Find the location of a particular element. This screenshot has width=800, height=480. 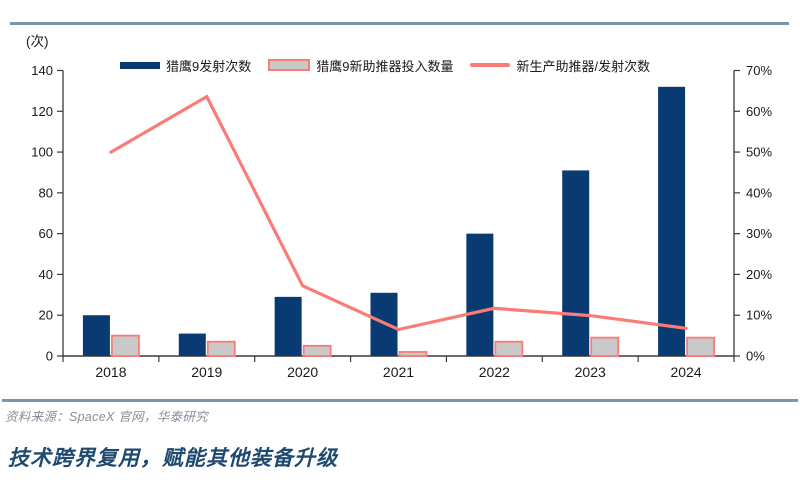

left-axis-tick-label: 80 is located at coordinates (46, 192).